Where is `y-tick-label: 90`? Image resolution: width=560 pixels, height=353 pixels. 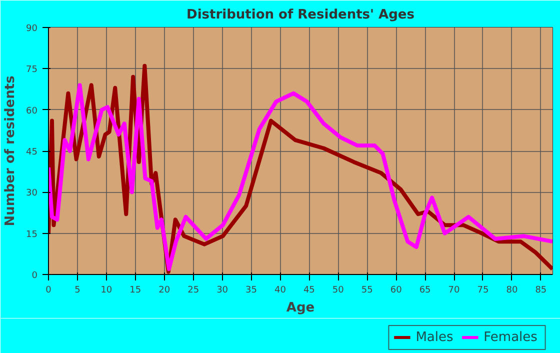 y-tick-label: 90 is located at coordinates (32, 29).